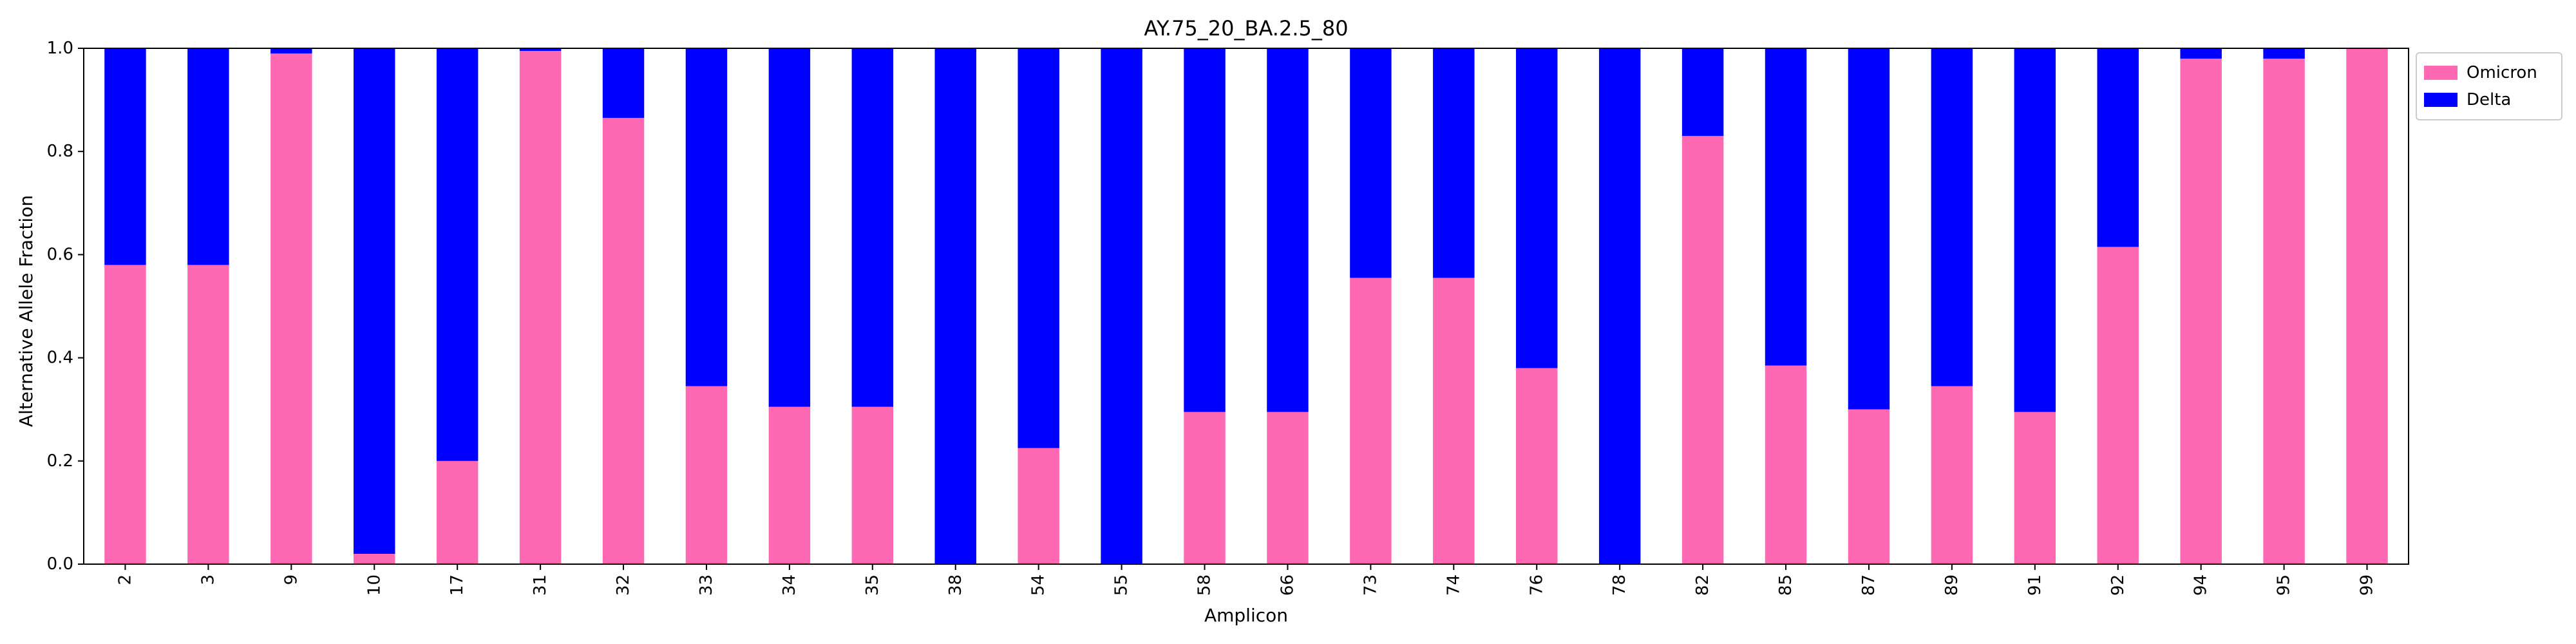 Image resolution: width=2576 pixels, height=644 pixels. What do you see at coordinates (2201, 585) in the screenshot?
I see `x-tick-label: 94` at bounding box center [2201, 585].